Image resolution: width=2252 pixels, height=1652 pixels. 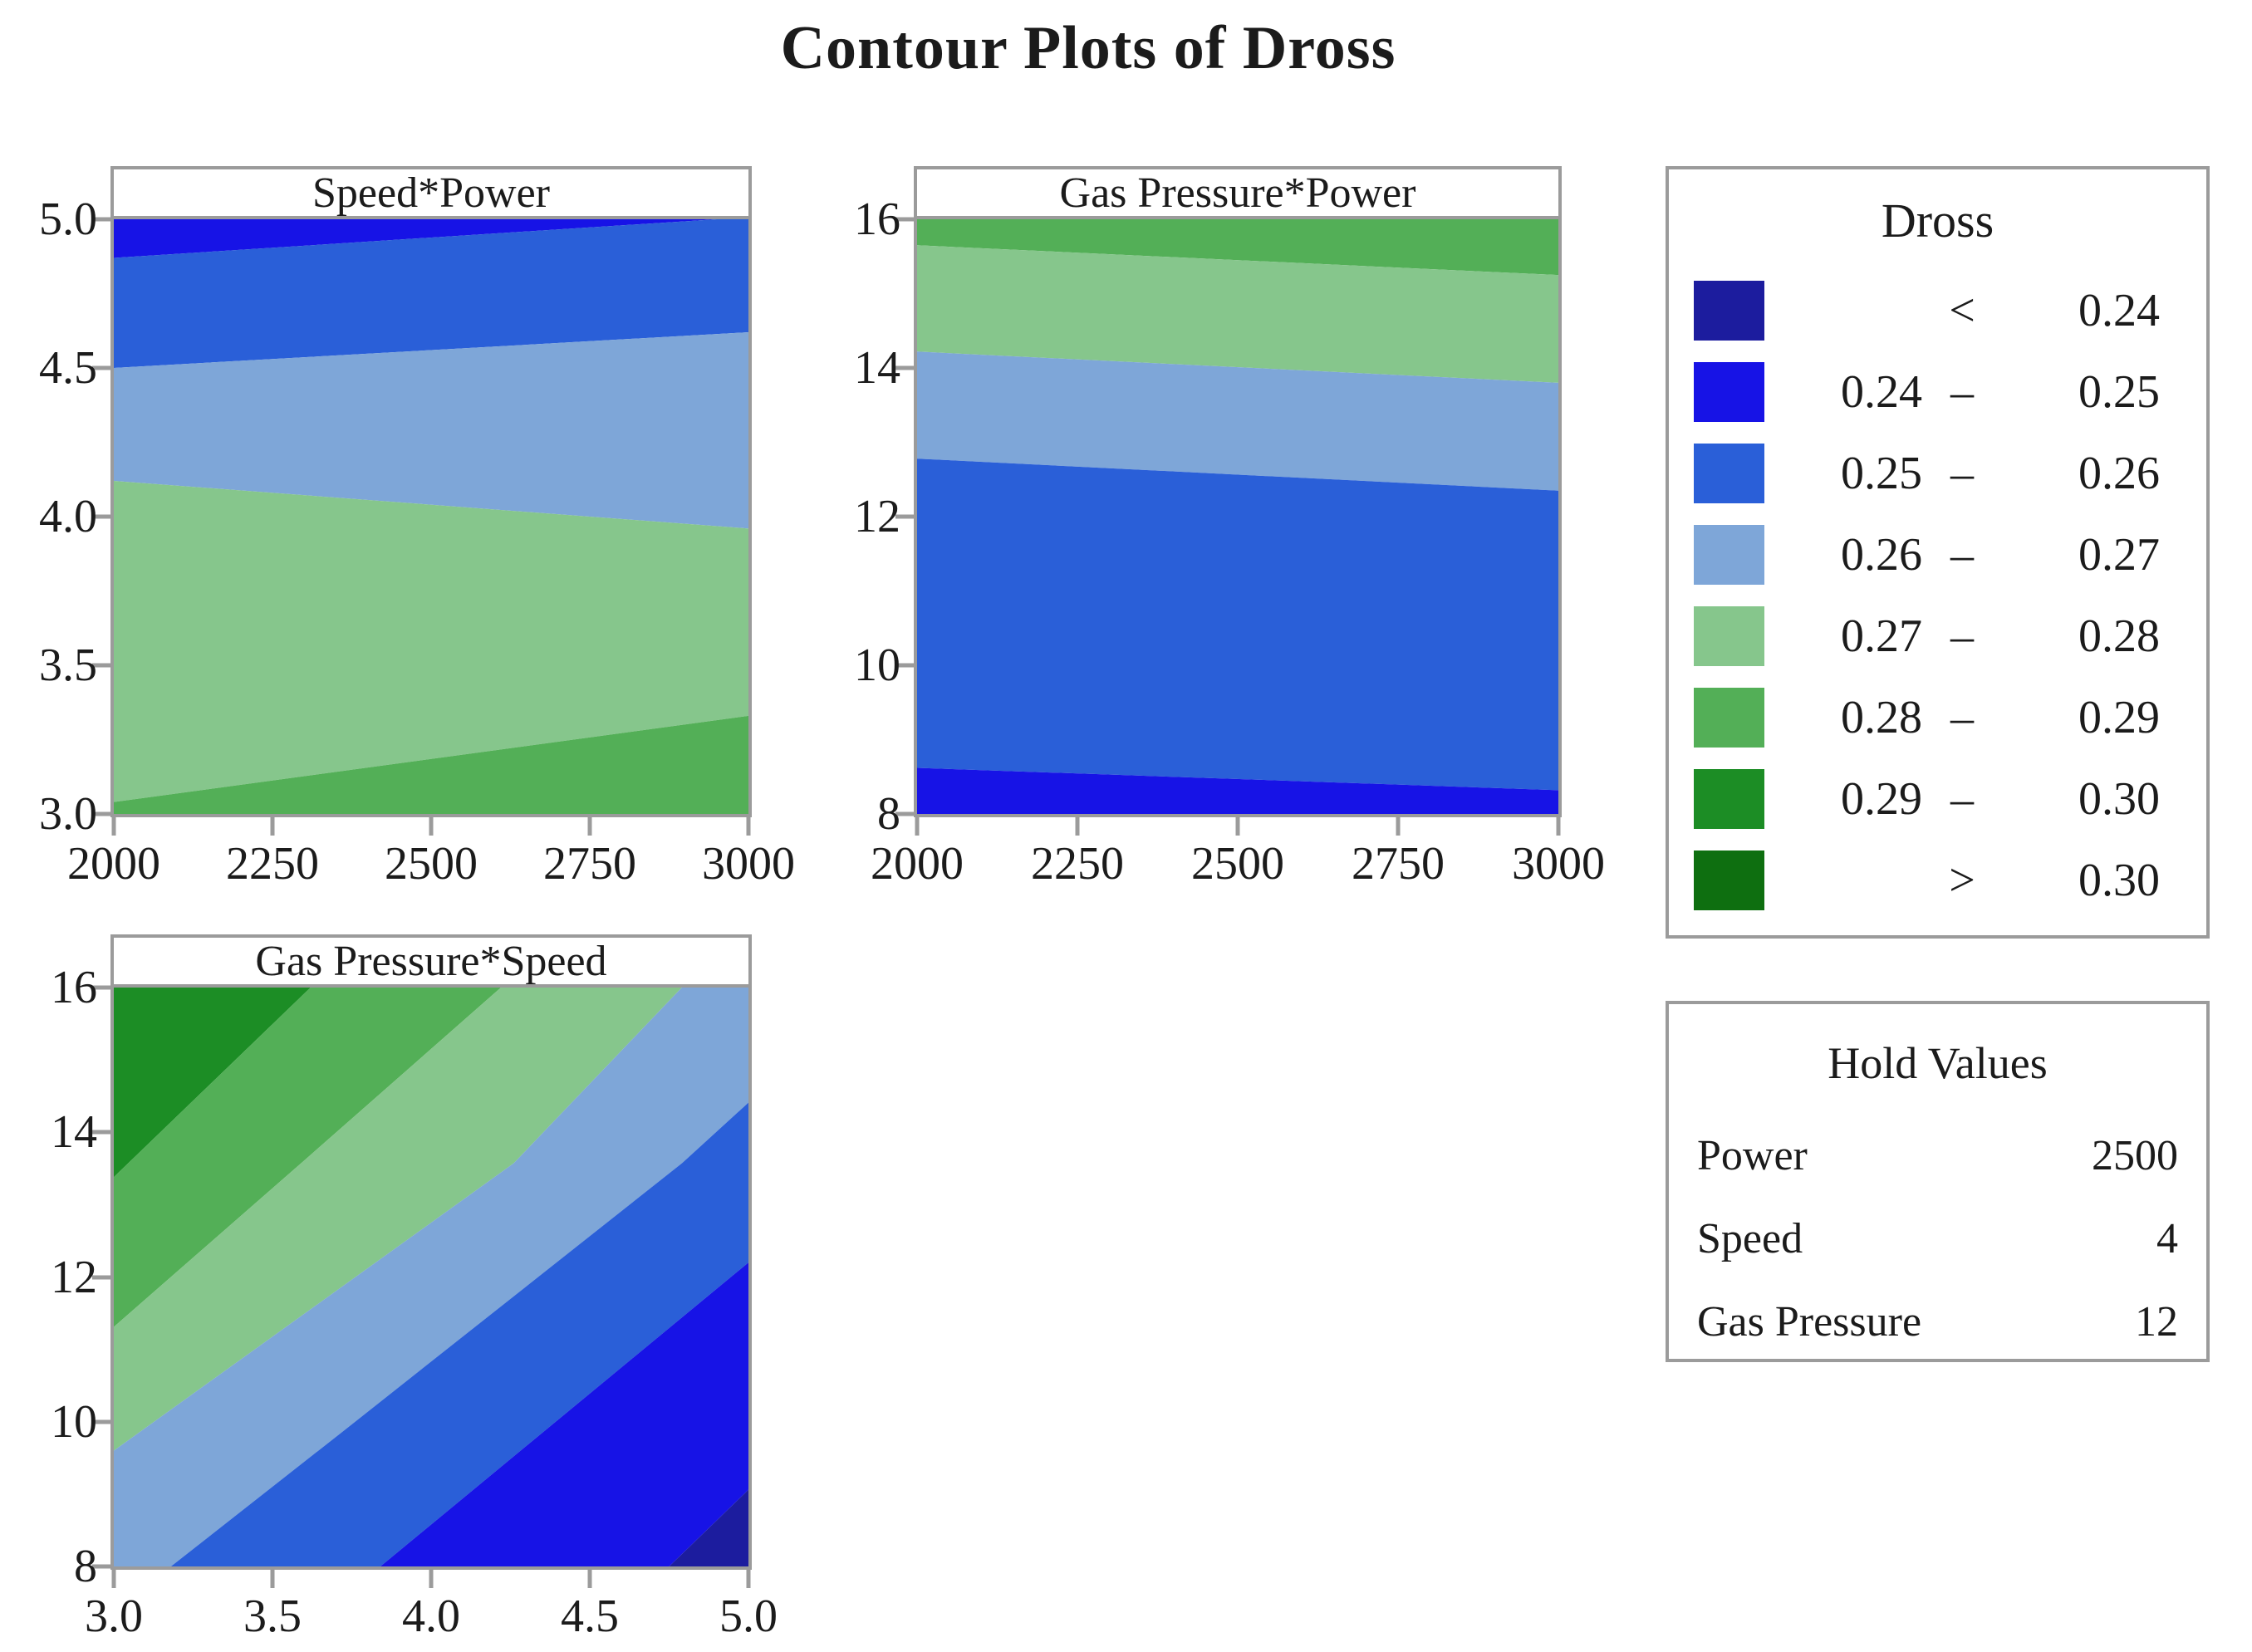 I want to click on hold-value: 12, so click(x=2156, y=1321).